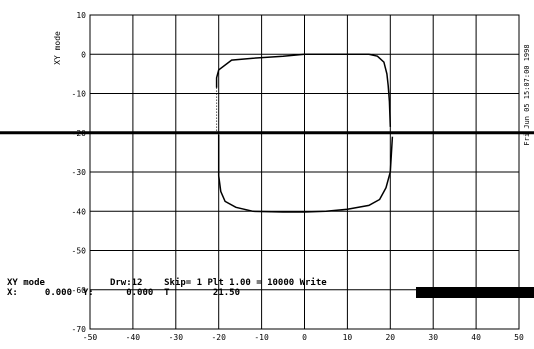  What do you see at coordinates (433, 337) in the screenshot?
I see `x-tick-label-8: 30` at bounding box center [433, 337].